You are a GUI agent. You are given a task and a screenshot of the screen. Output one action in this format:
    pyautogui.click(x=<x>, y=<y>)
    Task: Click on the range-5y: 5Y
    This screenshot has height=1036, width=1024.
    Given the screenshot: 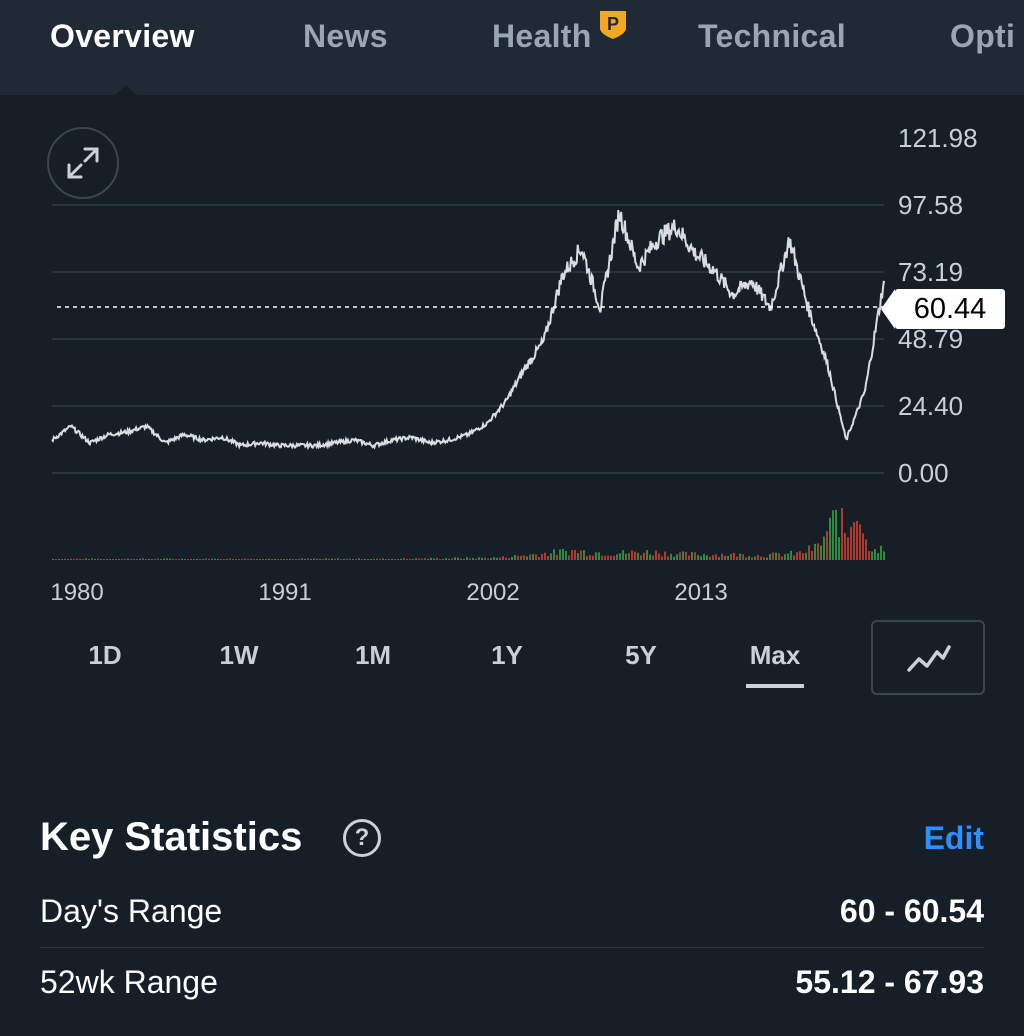 What is the action you would take?
    pyautogui.click(x=641, y=655)
    